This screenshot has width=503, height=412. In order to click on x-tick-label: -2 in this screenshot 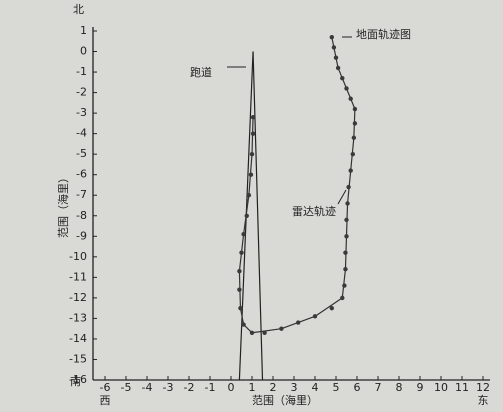, I will do `click(189, 387)`.